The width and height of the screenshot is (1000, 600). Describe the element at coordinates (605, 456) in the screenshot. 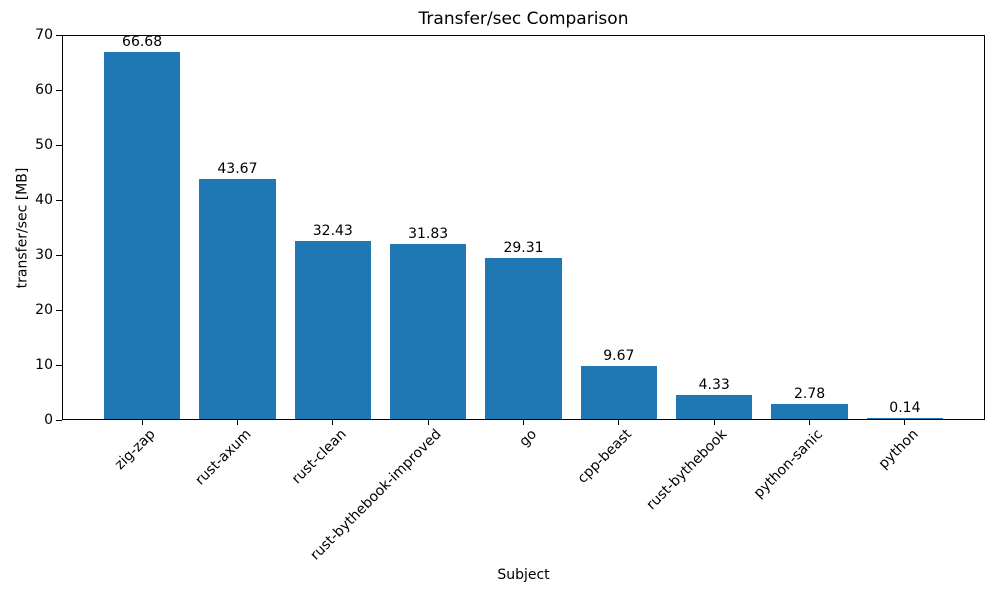

I see `x-tick-label: cpp-beast` at that location.